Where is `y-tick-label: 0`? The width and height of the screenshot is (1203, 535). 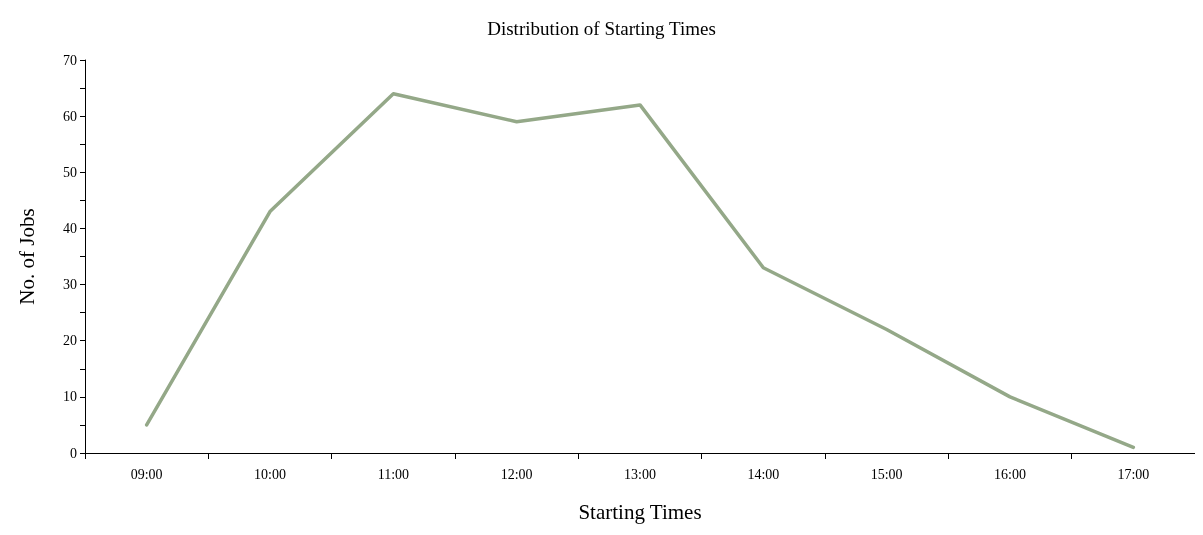
y-tick-label: 0 is located at coordinates (73, 453).